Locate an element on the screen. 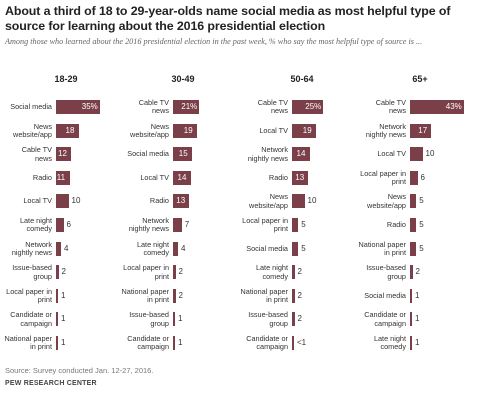  value-label: 11 is located at coordinates (61, 177).